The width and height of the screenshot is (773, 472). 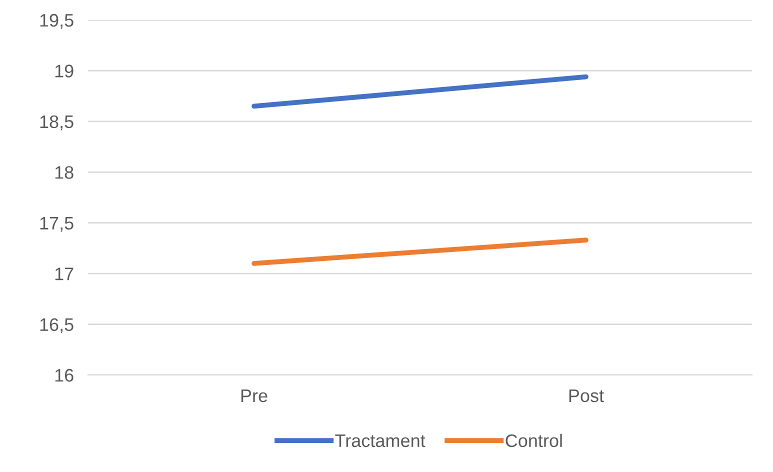 What do you see at coordinates (64, 375) in the screenshot?
I see `y-tick-label: 16` at bounding box center [64, 375].